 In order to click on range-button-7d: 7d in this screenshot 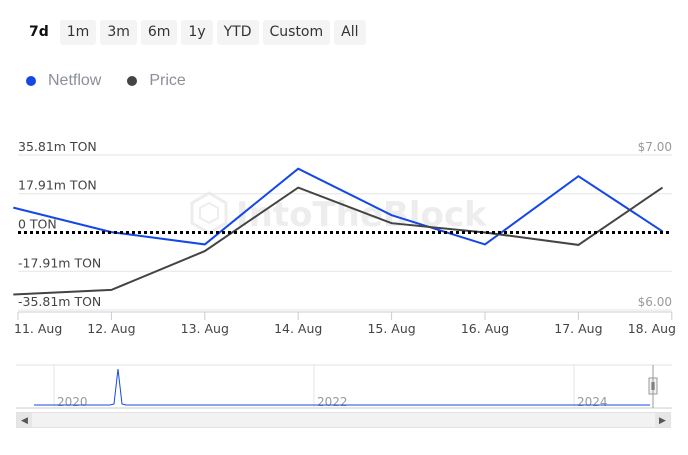, I will do `click(39, 32)`.